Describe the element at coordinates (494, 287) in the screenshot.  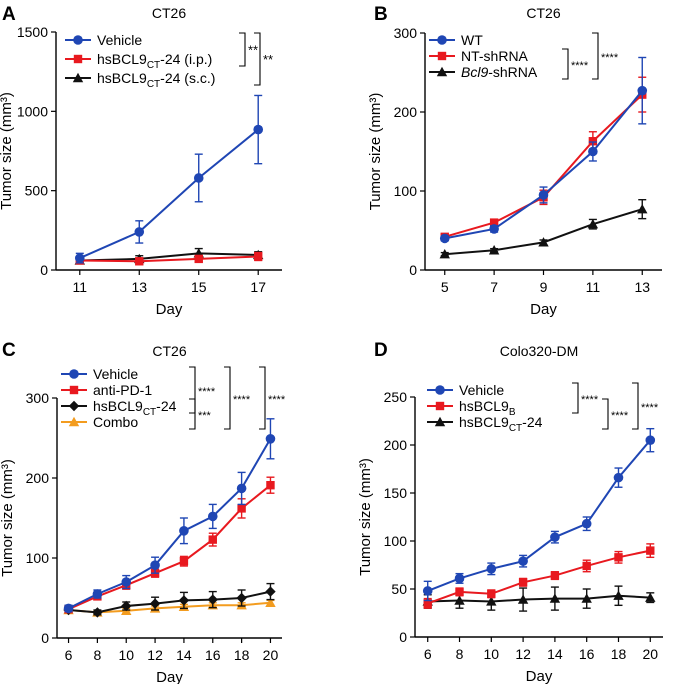
I see `x-tick-label: 7` at that location.